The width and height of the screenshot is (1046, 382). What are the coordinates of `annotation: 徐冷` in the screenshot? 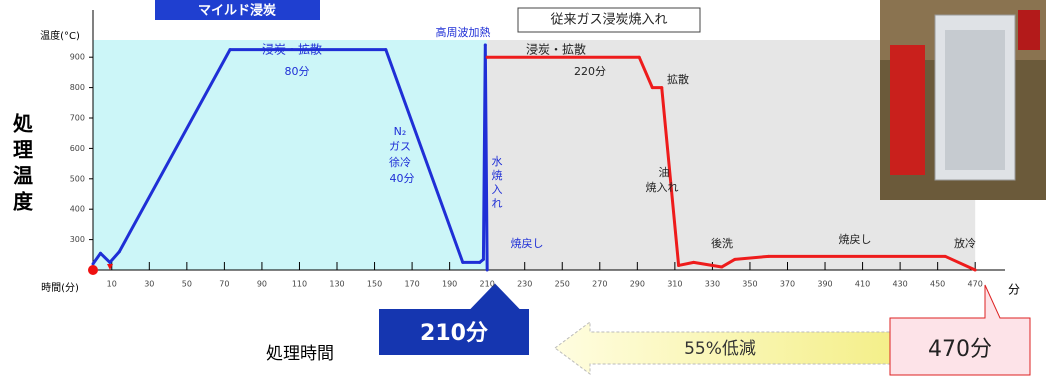 It's located at (400, 162).